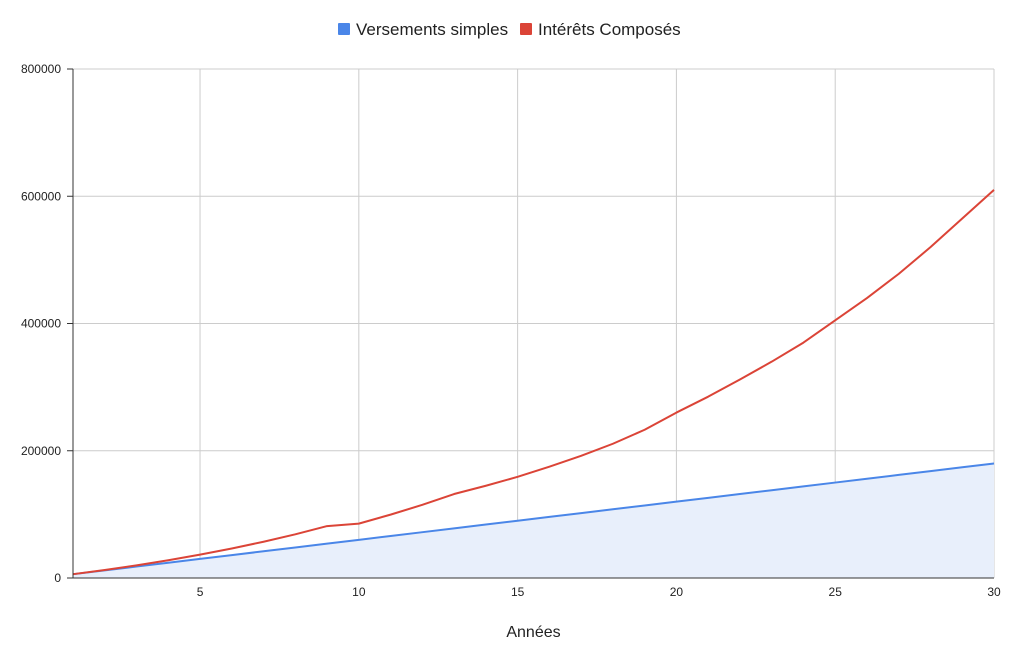  What do you see at coordinates (432, 29) in the screenshot?
I see `legend-label-versements-simples: Versements simples` at bounding box center [432, 29].